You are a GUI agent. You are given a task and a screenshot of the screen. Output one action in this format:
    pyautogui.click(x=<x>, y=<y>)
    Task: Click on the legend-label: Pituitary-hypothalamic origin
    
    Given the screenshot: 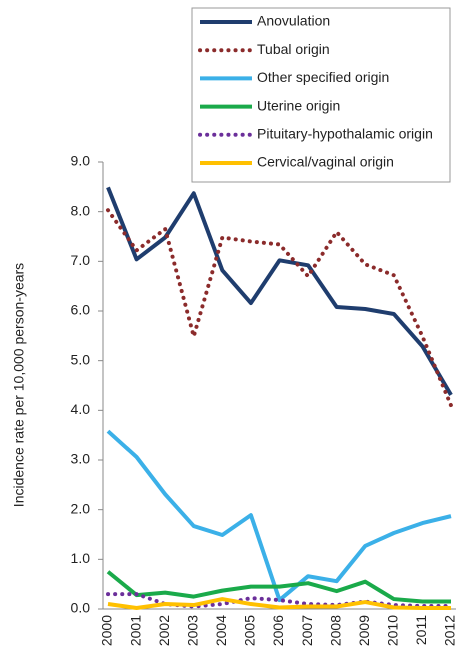 What is the action you would take?
    pyautogui.click(x=345, y=134)
    